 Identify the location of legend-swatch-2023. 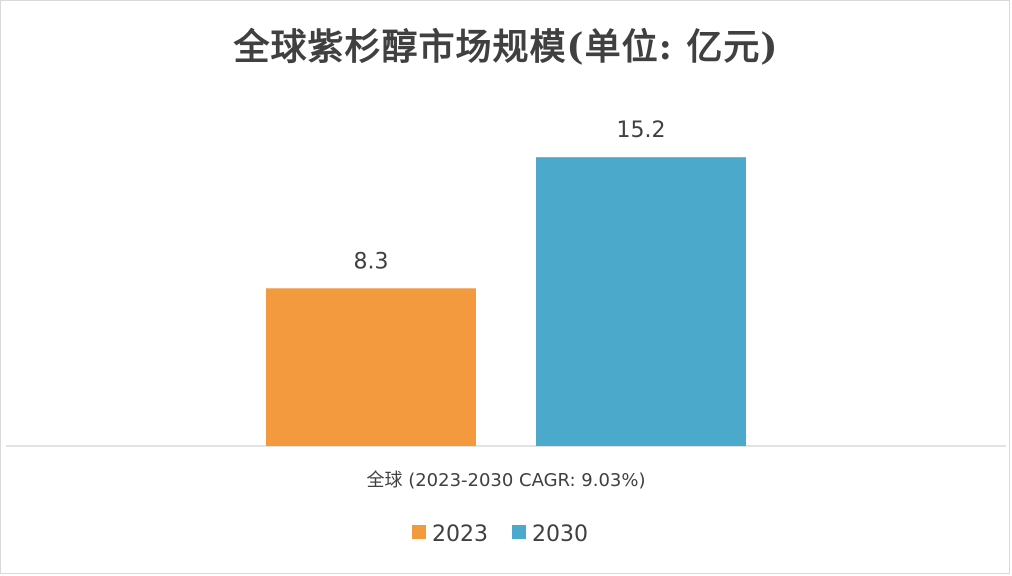
(419, 532).